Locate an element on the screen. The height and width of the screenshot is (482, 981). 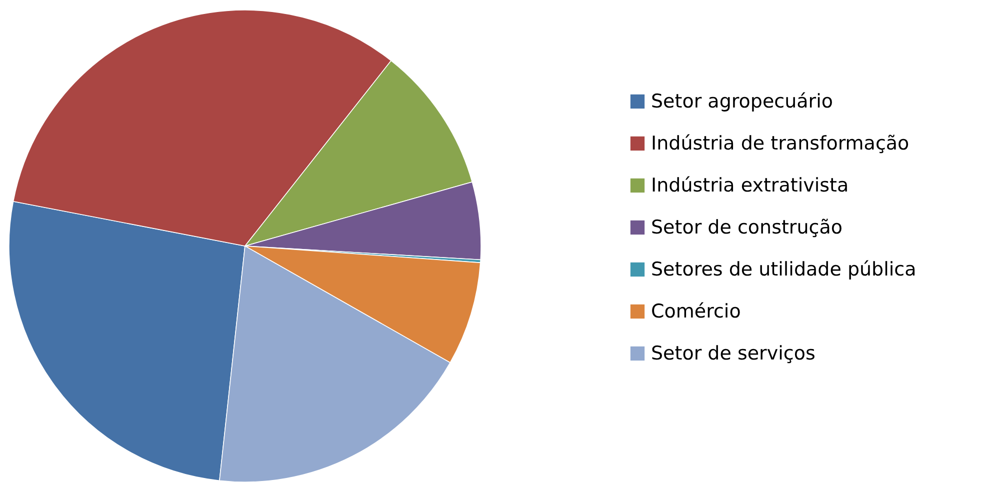
legend-label: Setores de utilidade pública is located at coordinates (783, 269).